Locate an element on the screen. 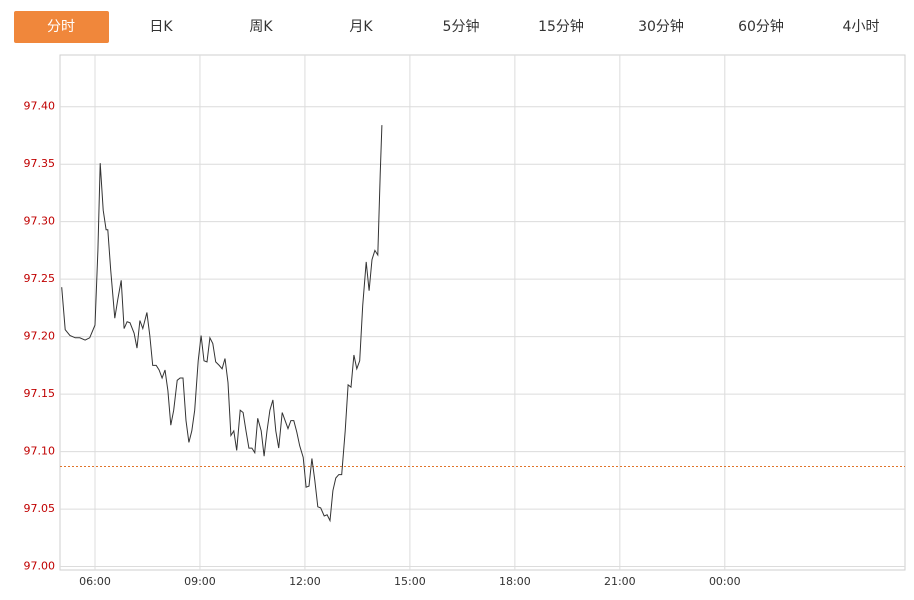  y-tick-label: 97.20 is located at coordinates (40, 336).